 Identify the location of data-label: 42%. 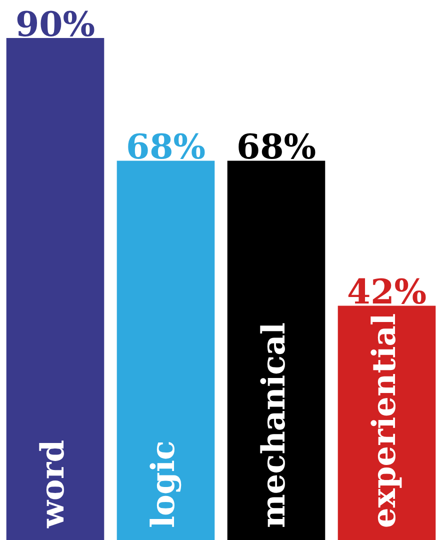
(386, 292).